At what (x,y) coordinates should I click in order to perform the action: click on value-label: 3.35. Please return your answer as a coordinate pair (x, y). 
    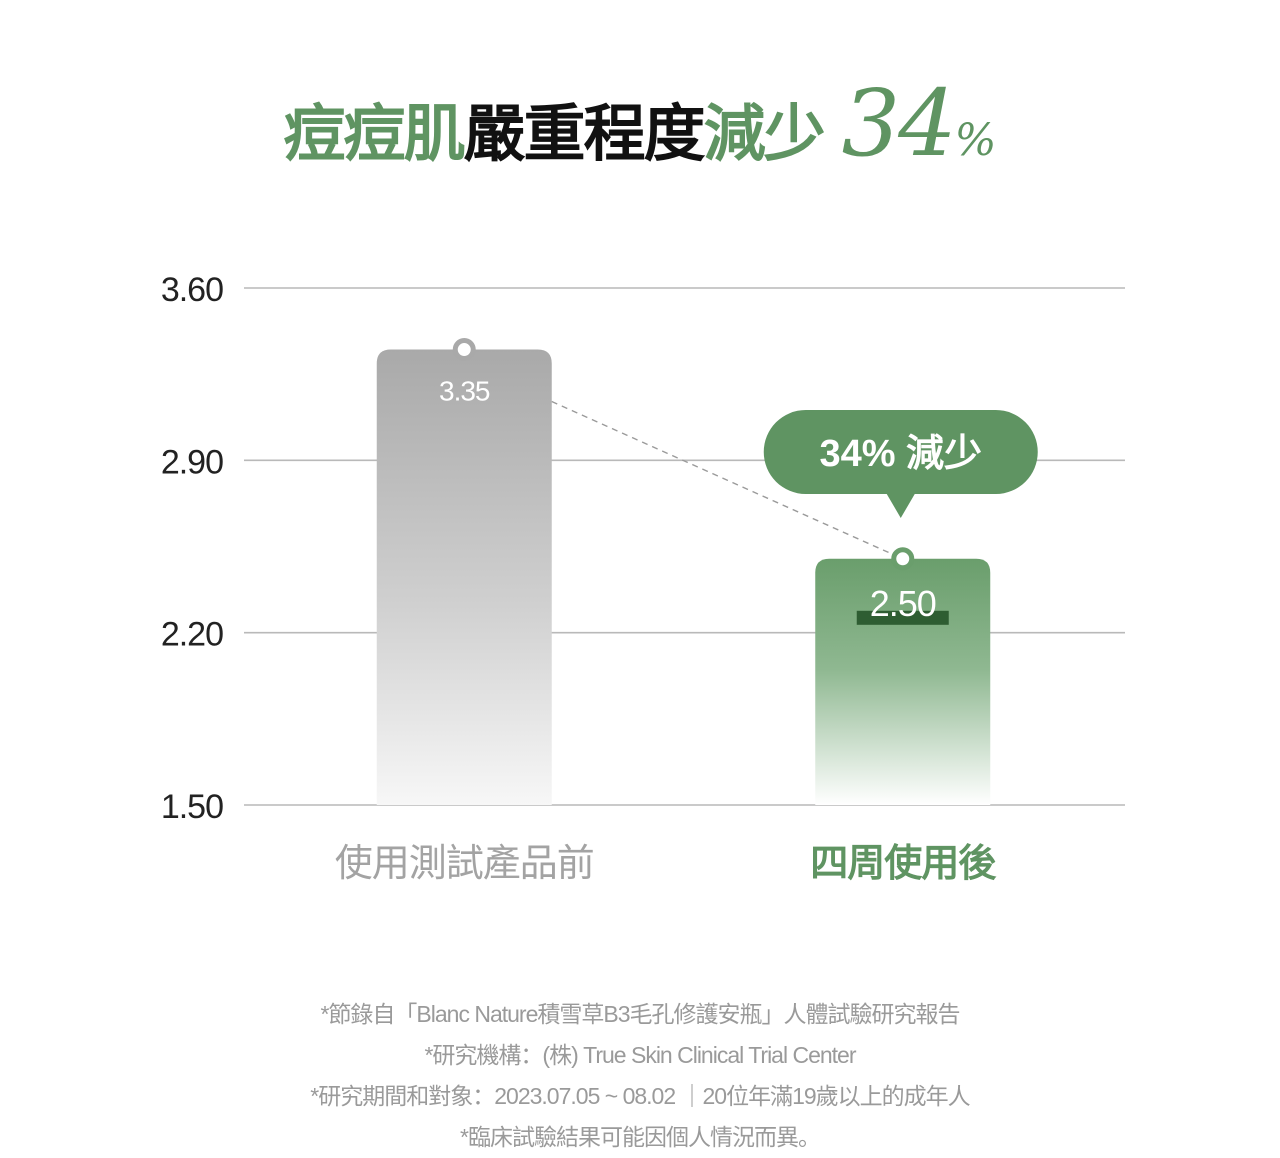
    Looking at the image, I should click on (464, 391).